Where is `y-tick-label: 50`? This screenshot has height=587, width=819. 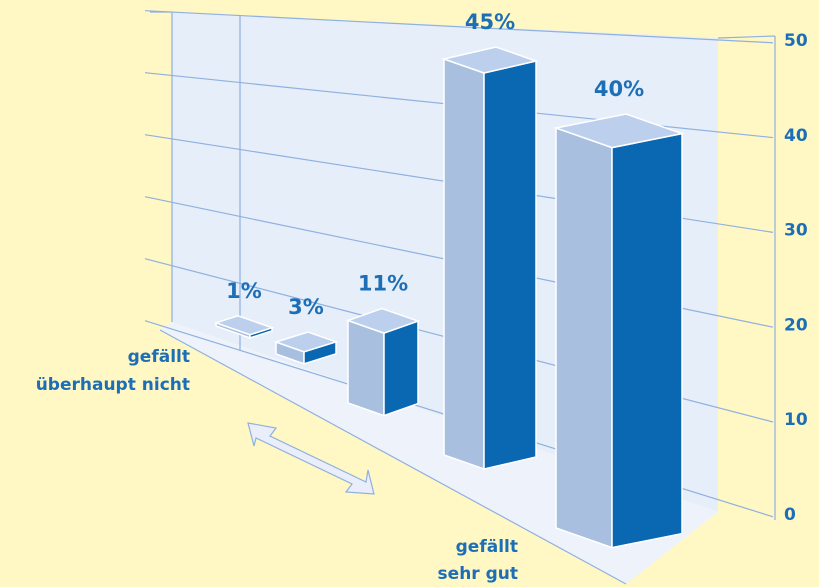 y-tick-label: 50 is located at coordinates (796, 41).